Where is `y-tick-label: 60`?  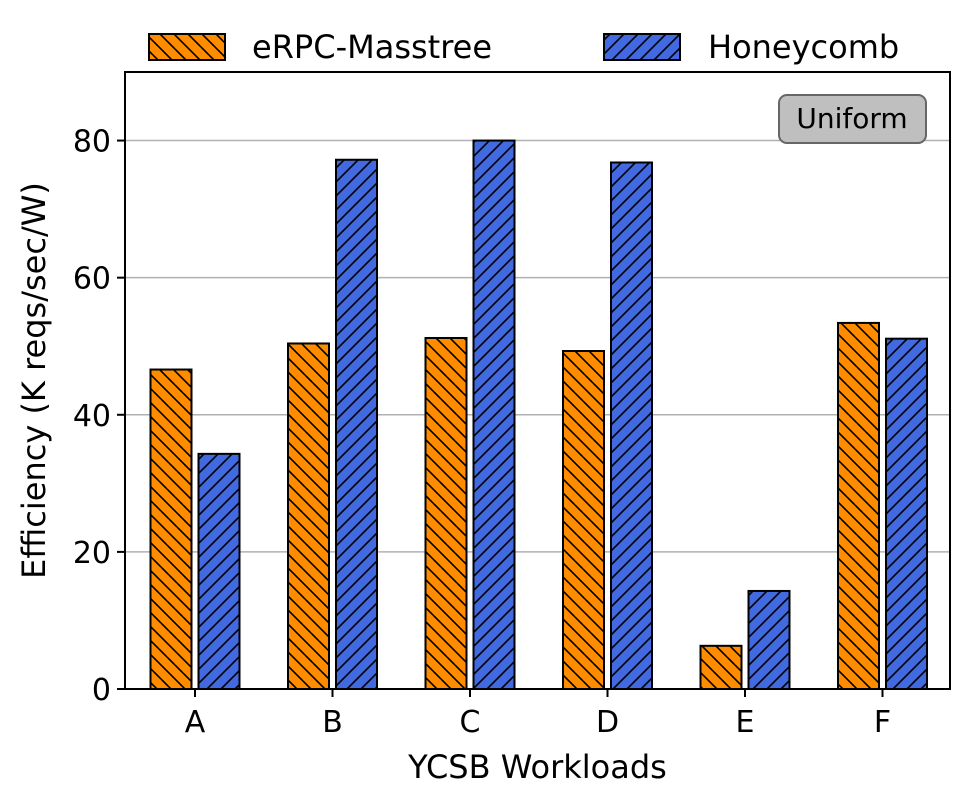 y-tick-label: 60 is located at coordinates (92, 279).